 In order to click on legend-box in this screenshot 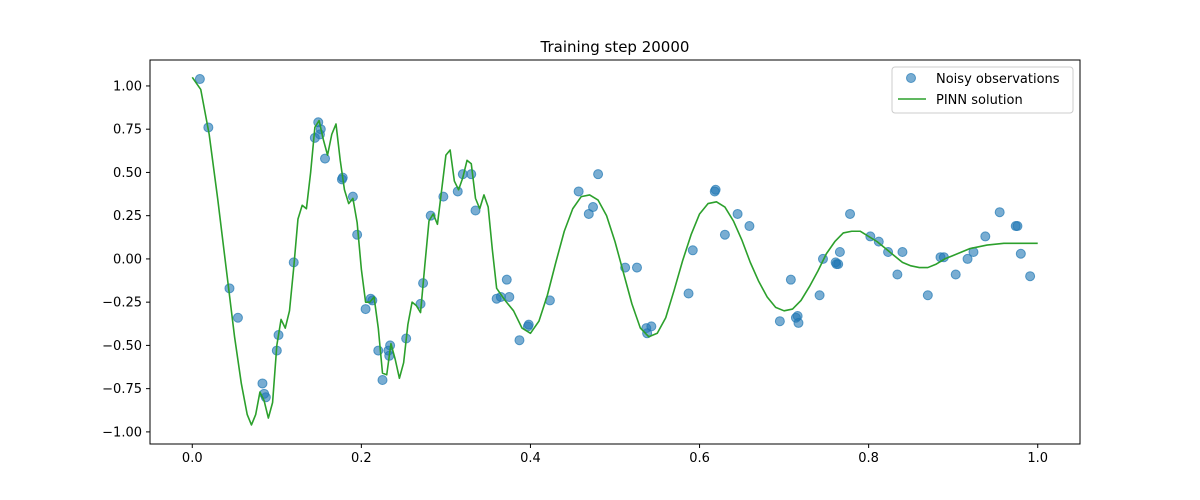, I will do `click(982, 90)`.